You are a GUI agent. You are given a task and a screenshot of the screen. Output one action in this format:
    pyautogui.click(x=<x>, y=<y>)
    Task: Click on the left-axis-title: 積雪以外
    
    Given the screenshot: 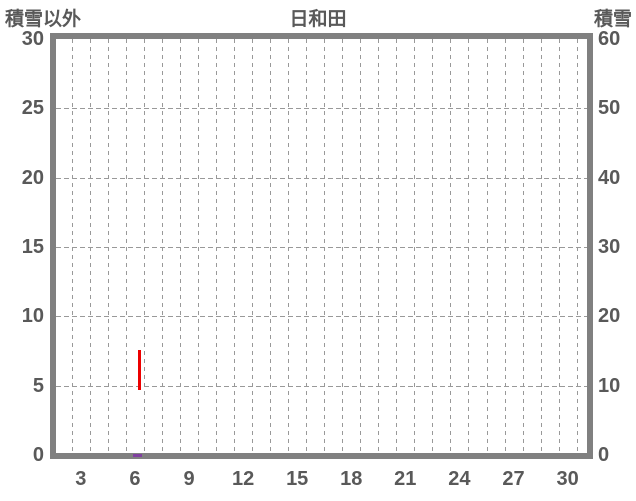 What is the action you would take?
    pyautogui.click(x=43, y=19)
    